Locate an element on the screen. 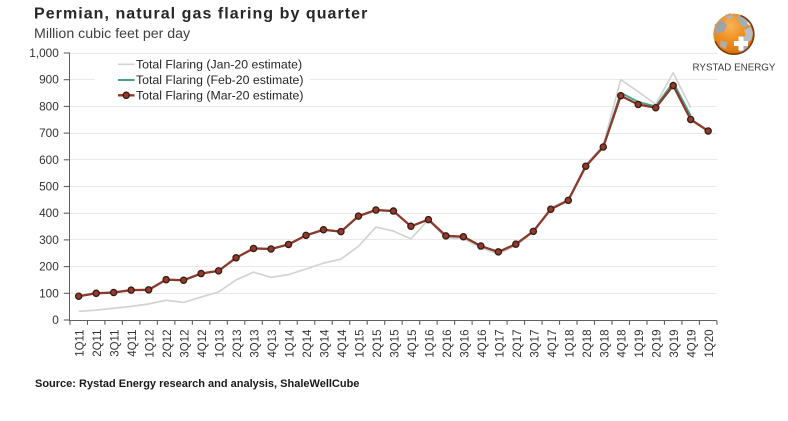 Image resolution: width=788 pixels, height=421 pixels. svg-text: 1Q15 is located at coordinates (360, 344).